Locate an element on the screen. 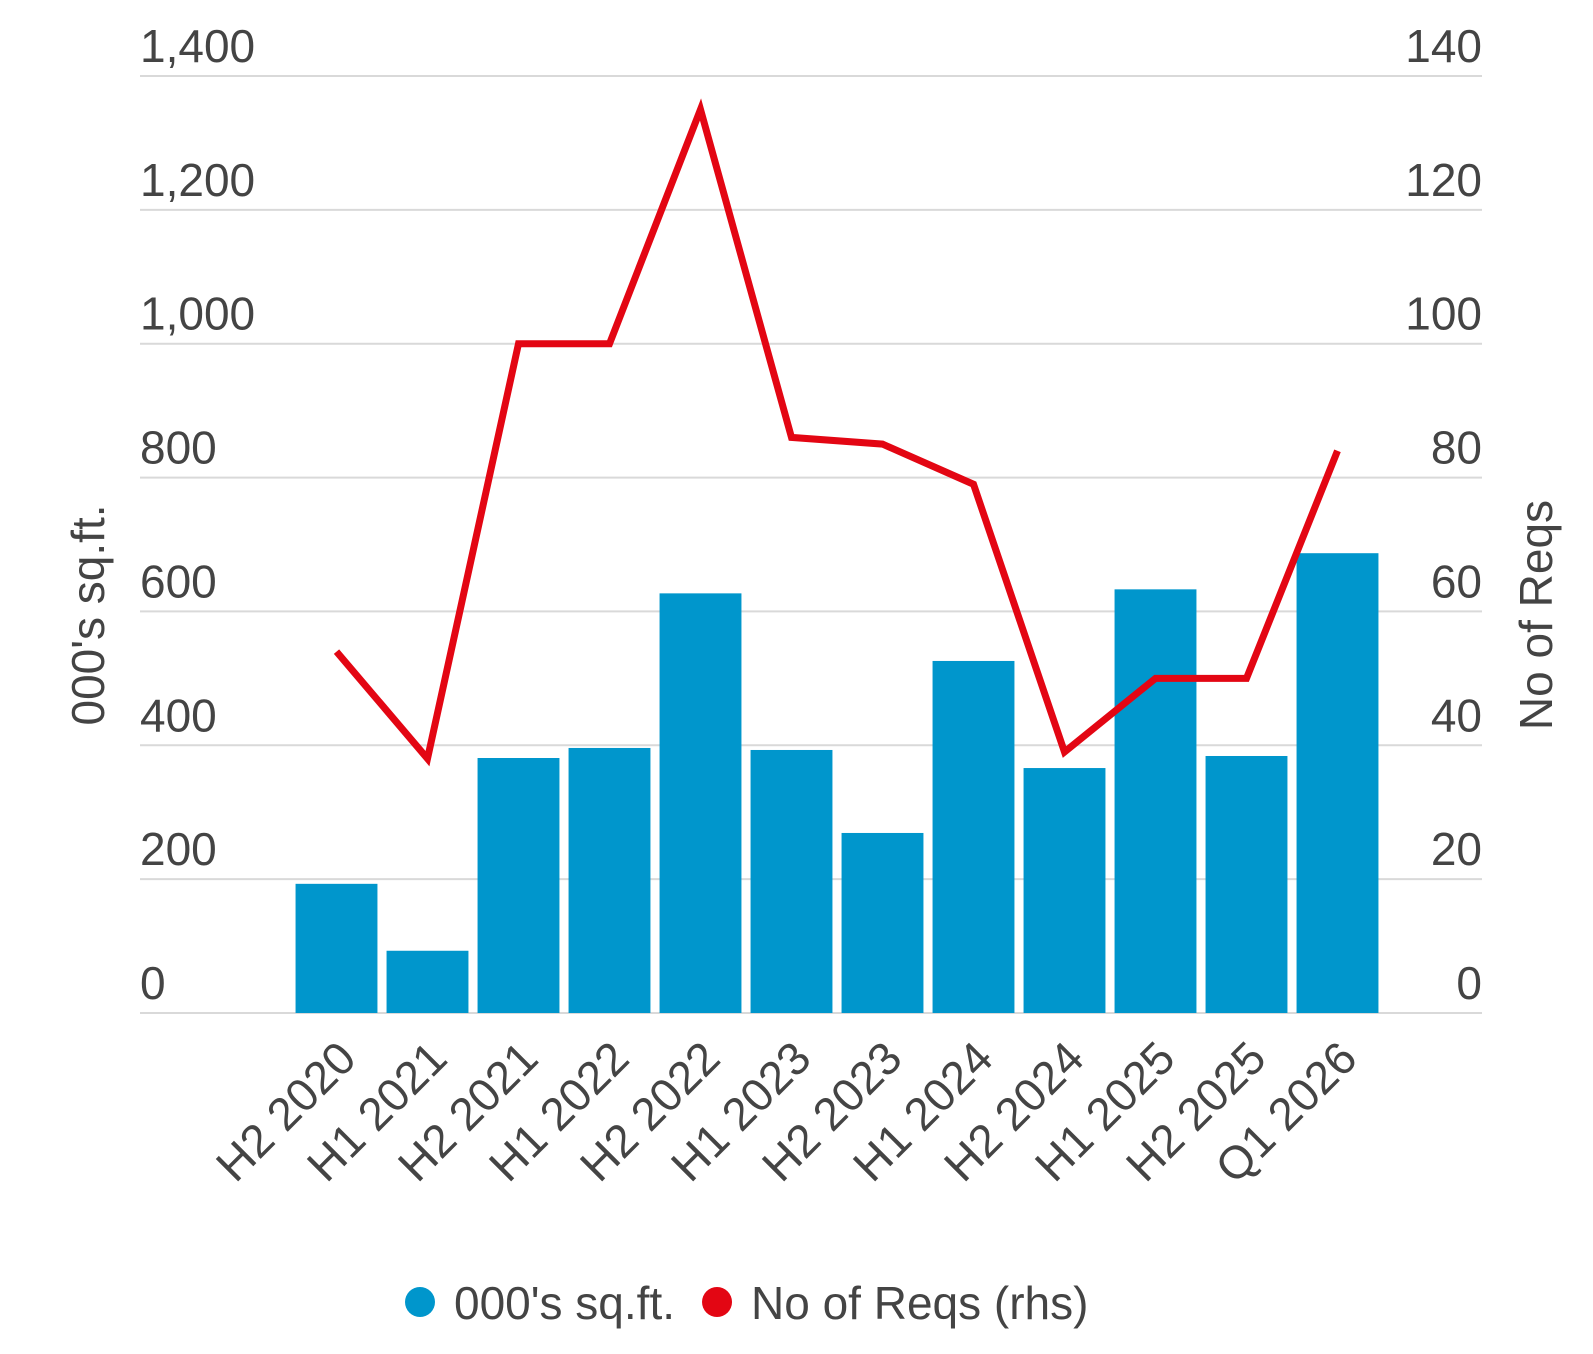 The height and width of the screenshot is (1354, 1593). y-axis-title: 000's sq.ft. is located at coordinates (88, 614).